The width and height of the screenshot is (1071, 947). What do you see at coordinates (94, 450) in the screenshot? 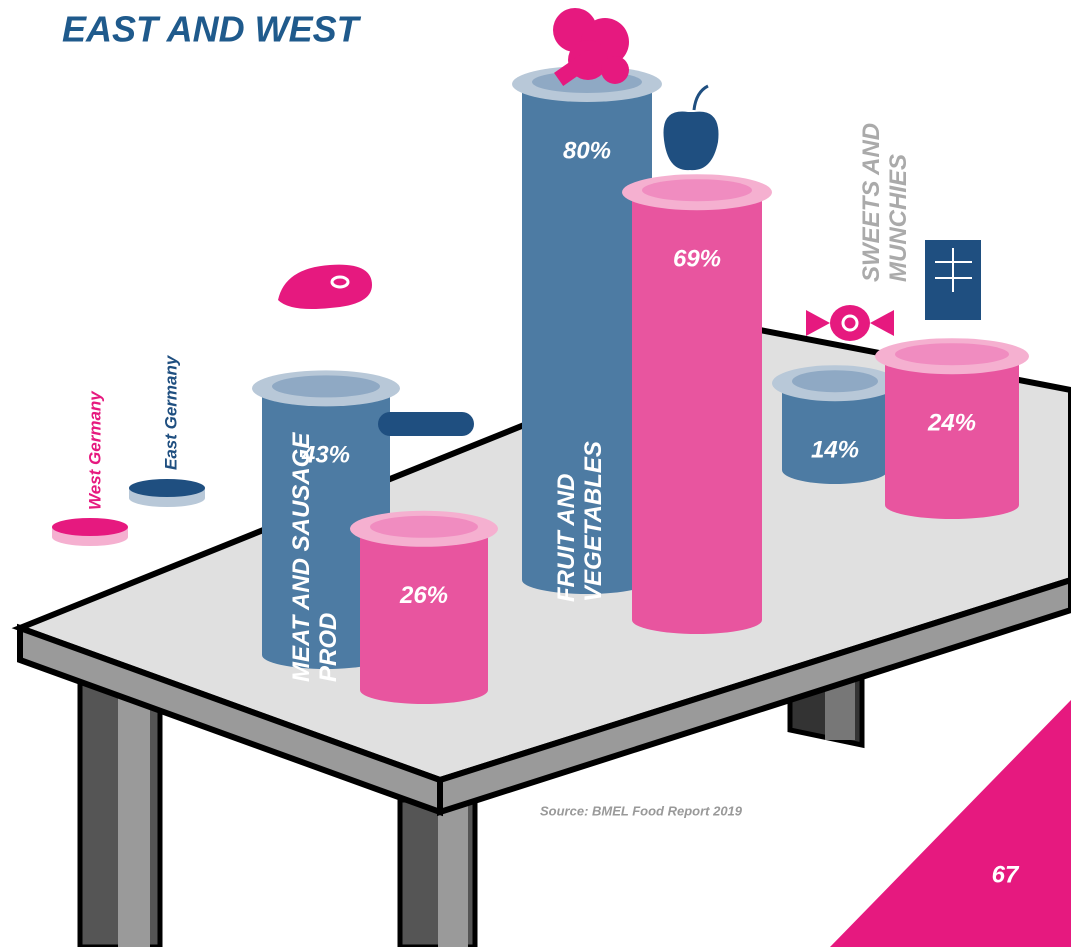
I see `legend-label: West Germany` at bounding box center [94, 450].